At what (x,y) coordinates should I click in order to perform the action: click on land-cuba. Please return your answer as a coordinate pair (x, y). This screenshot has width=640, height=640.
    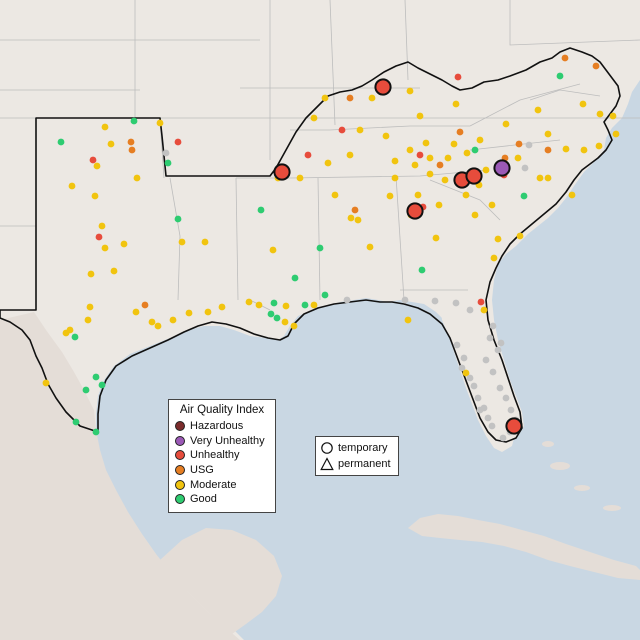
    Looking at the image, I should click on (524, 547).